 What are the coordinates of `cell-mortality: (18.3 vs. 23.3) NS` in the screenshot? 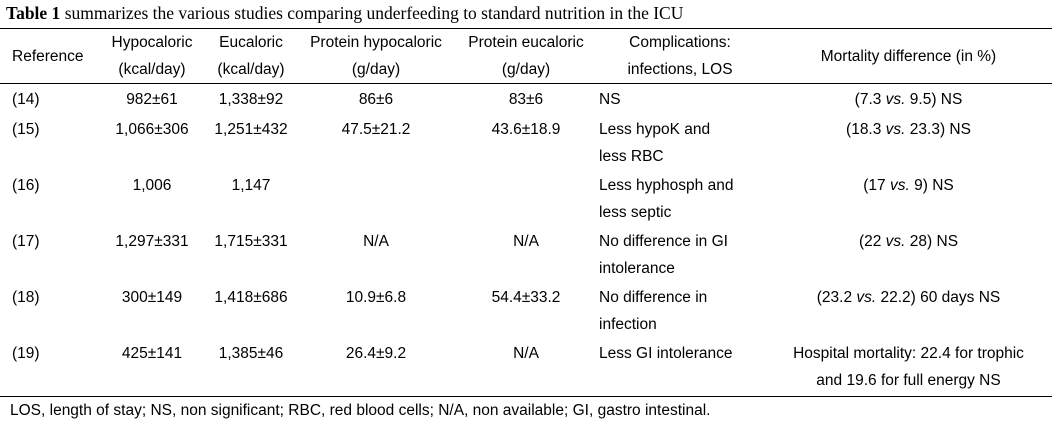 It's located at (908, 144).